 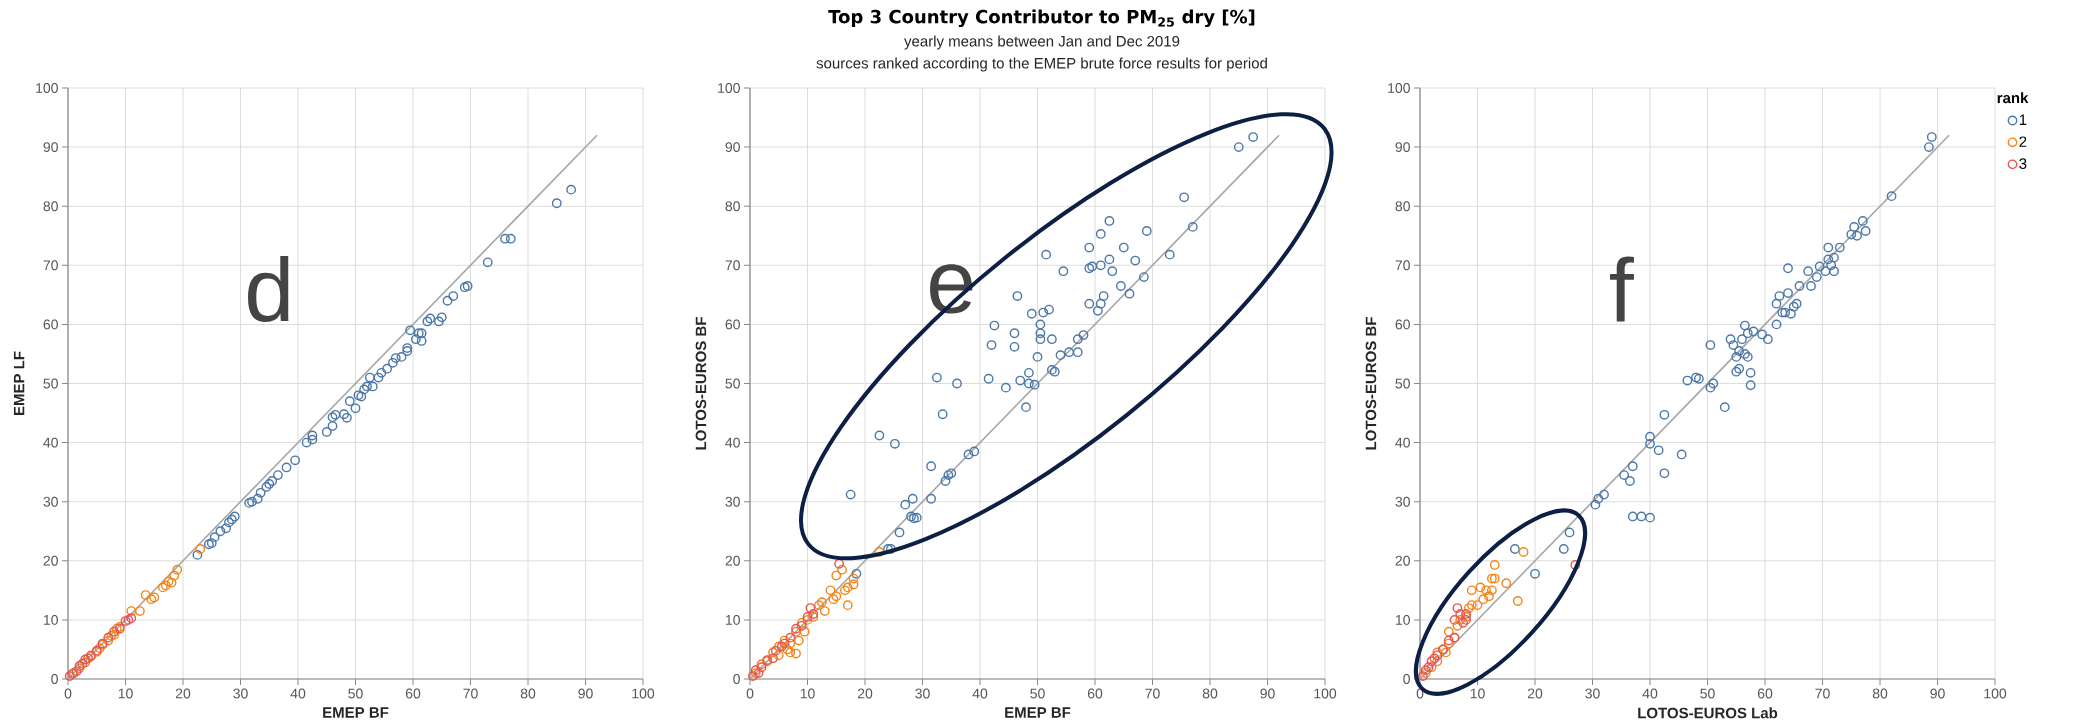 What do you see at coordinates (2023, 163) in the screenshot?
I see `legend-label: 3` at bounding box center [2023, 163].